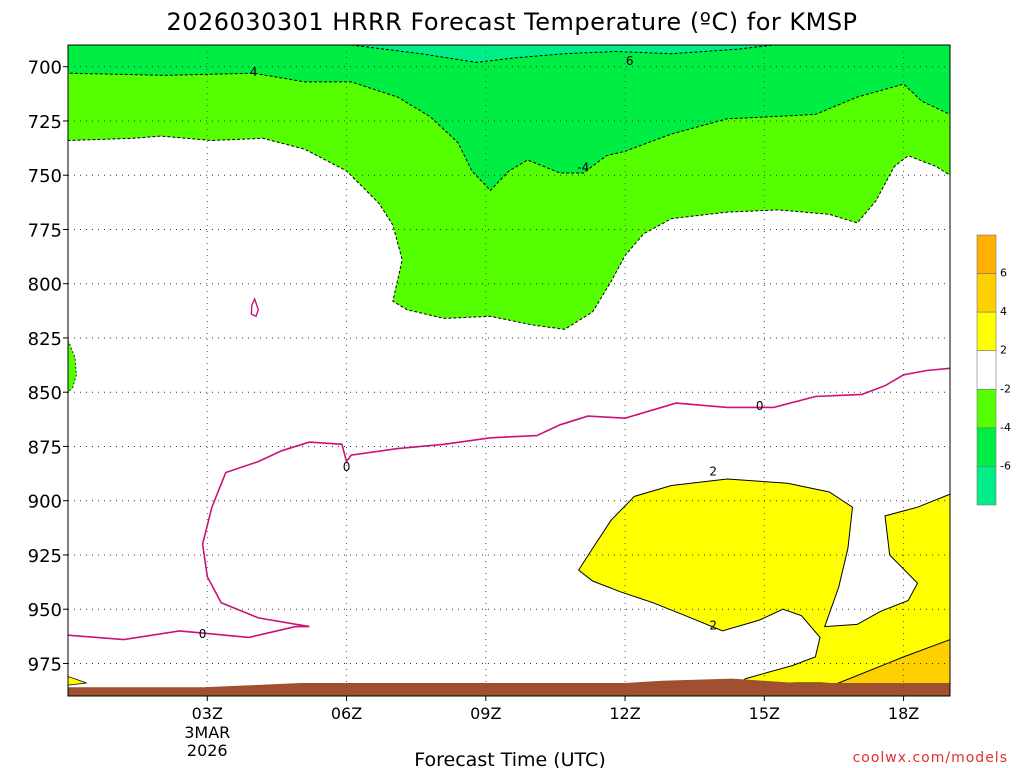  Describe the element at coordinates (930, 758) in the screenshot. I see `credit-text: coolwx.com/models` at that location.